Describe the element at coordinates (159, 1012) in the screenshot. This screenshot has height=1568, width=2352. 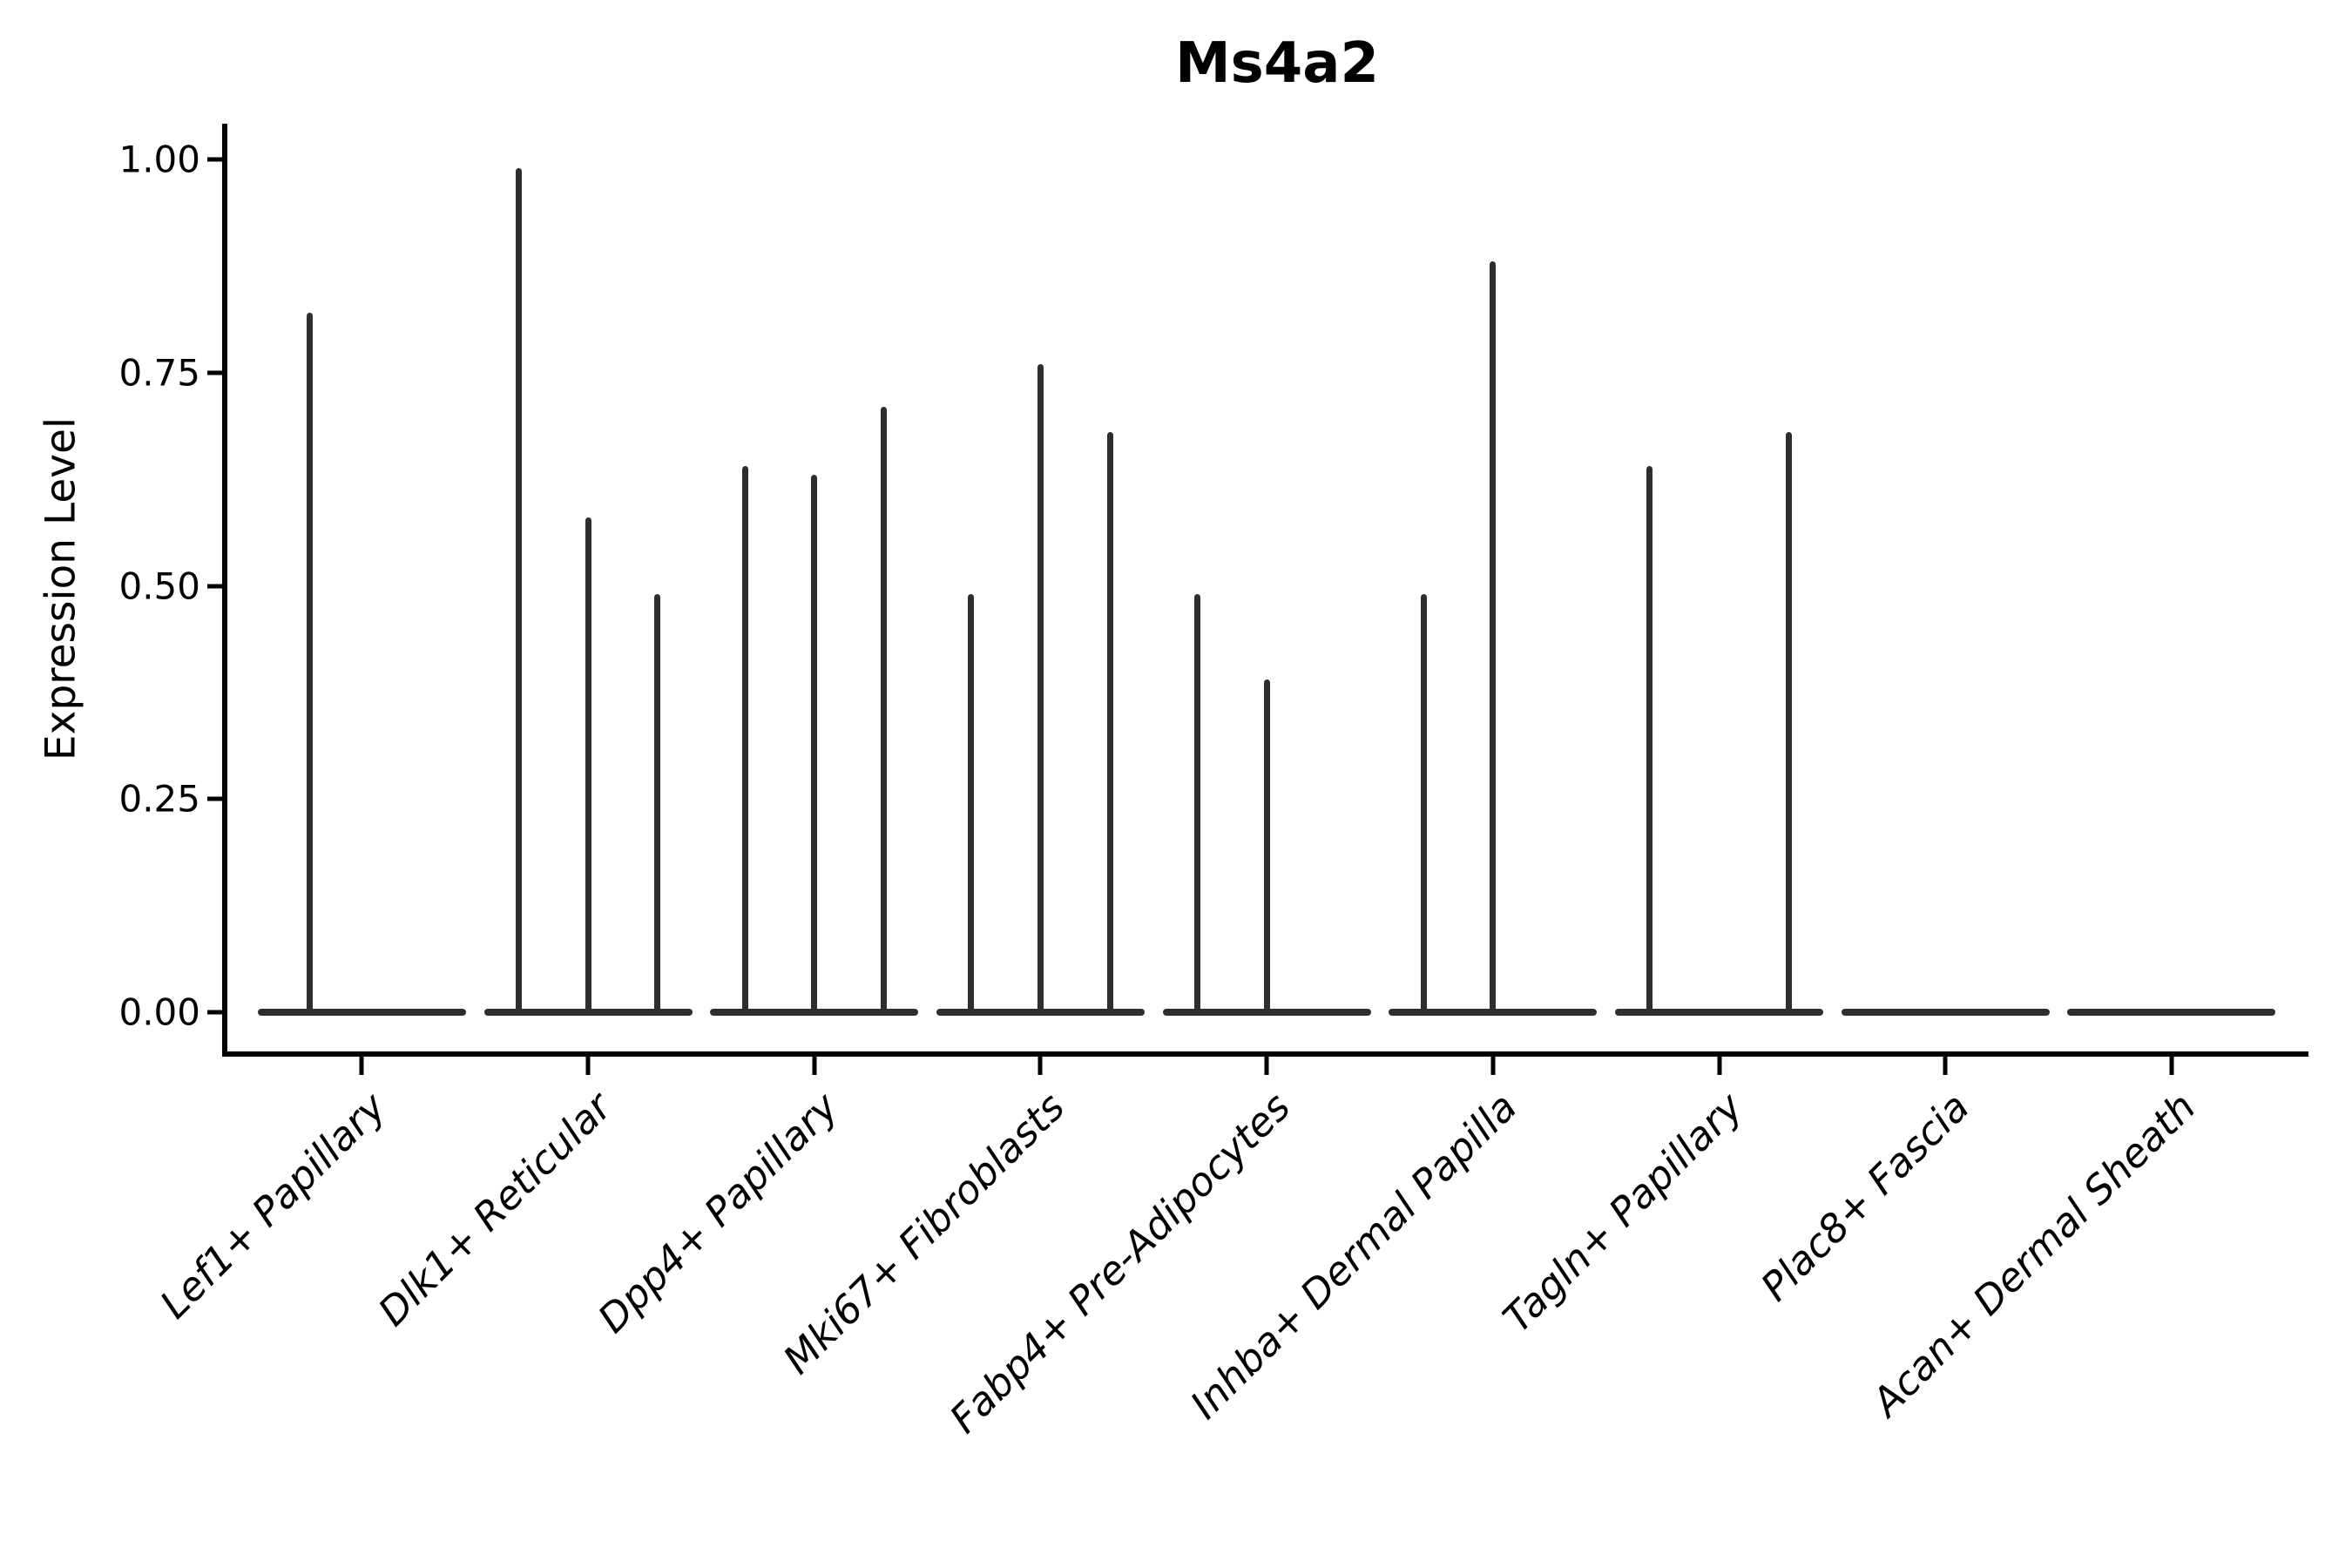
I see `y-tick-label-text: 0.00` at that location.